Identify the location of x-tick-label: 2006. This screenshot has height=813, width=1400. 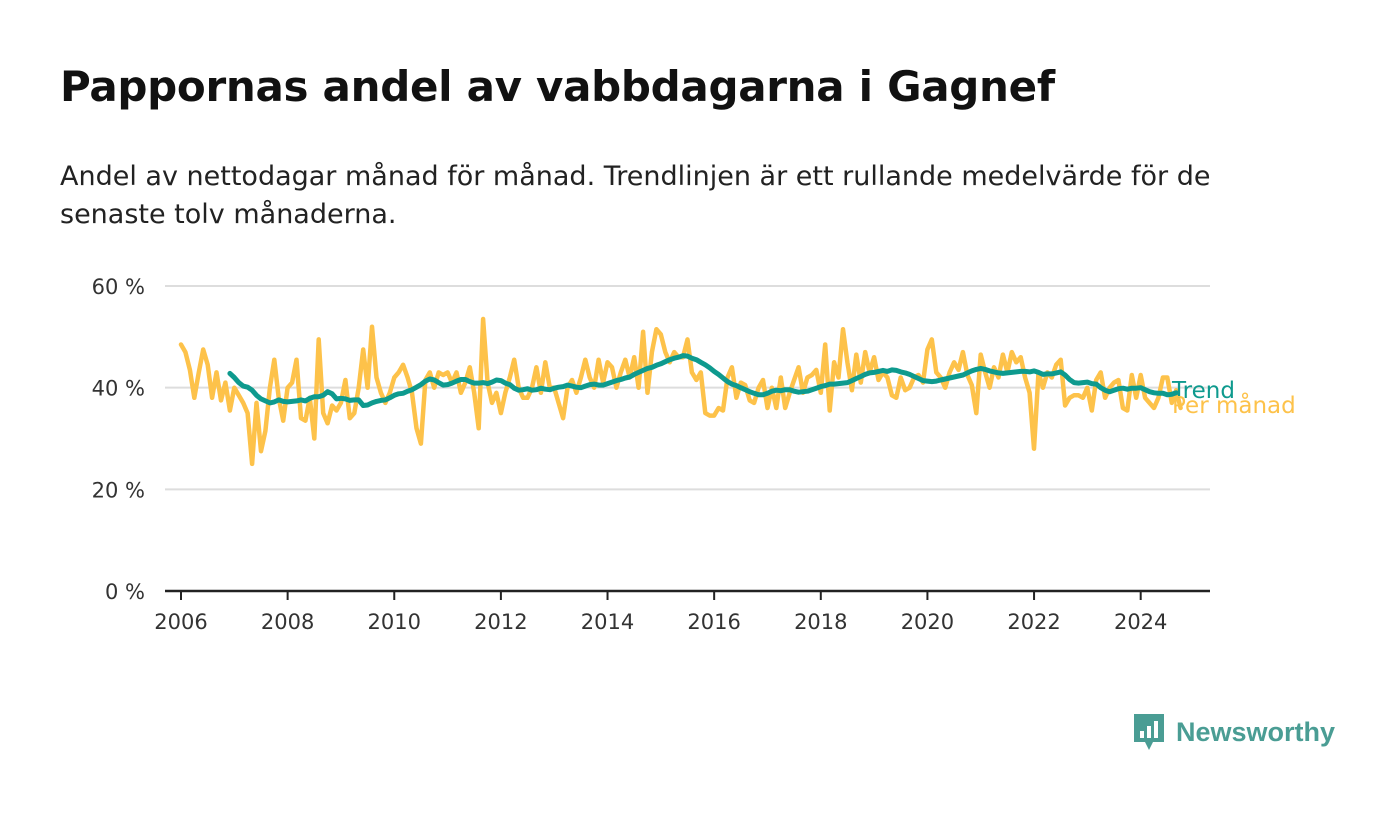
(180, 622).